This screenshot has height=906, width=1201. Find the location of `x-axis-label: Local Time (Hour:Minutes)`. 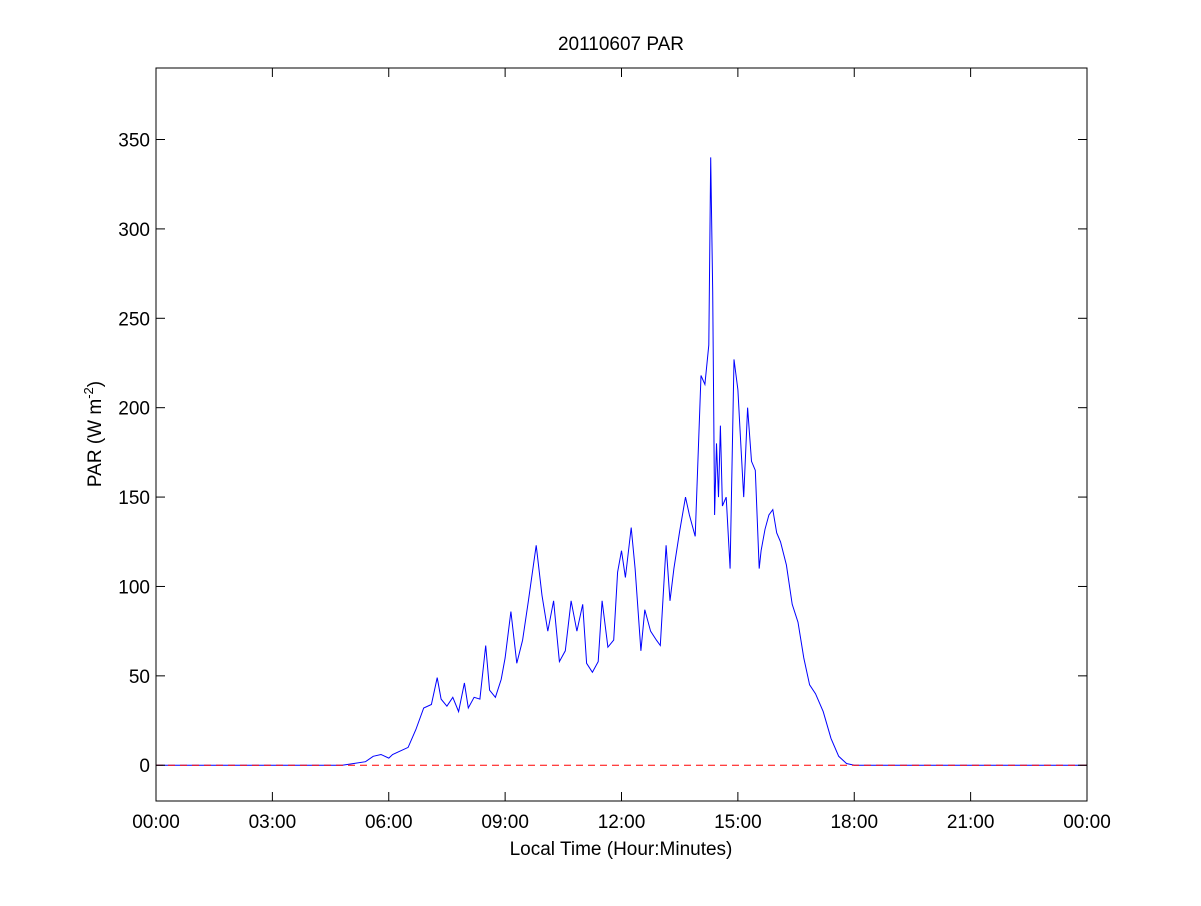

x-axis-label: Local Time (Hour:Minutes) is located at coordinates (621, 849).